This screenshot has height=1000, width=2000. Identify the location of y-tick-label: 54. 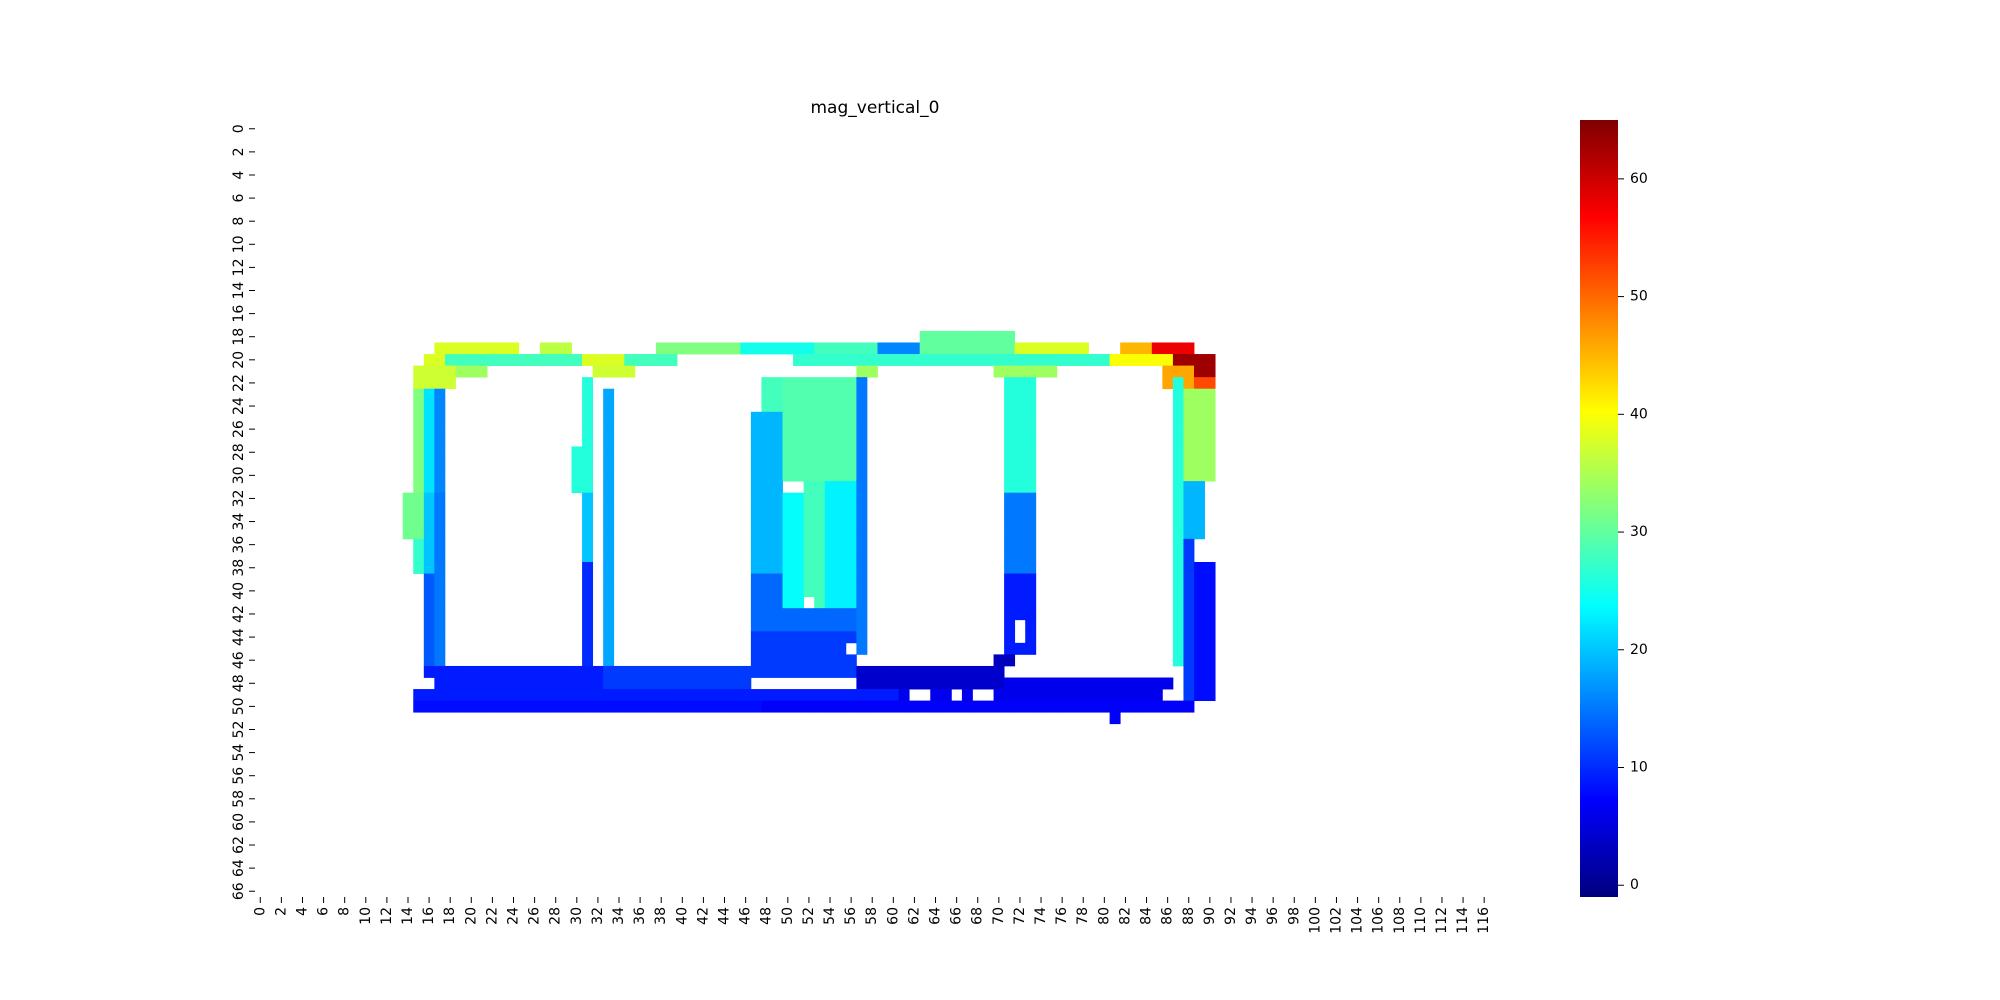
(239, 753).